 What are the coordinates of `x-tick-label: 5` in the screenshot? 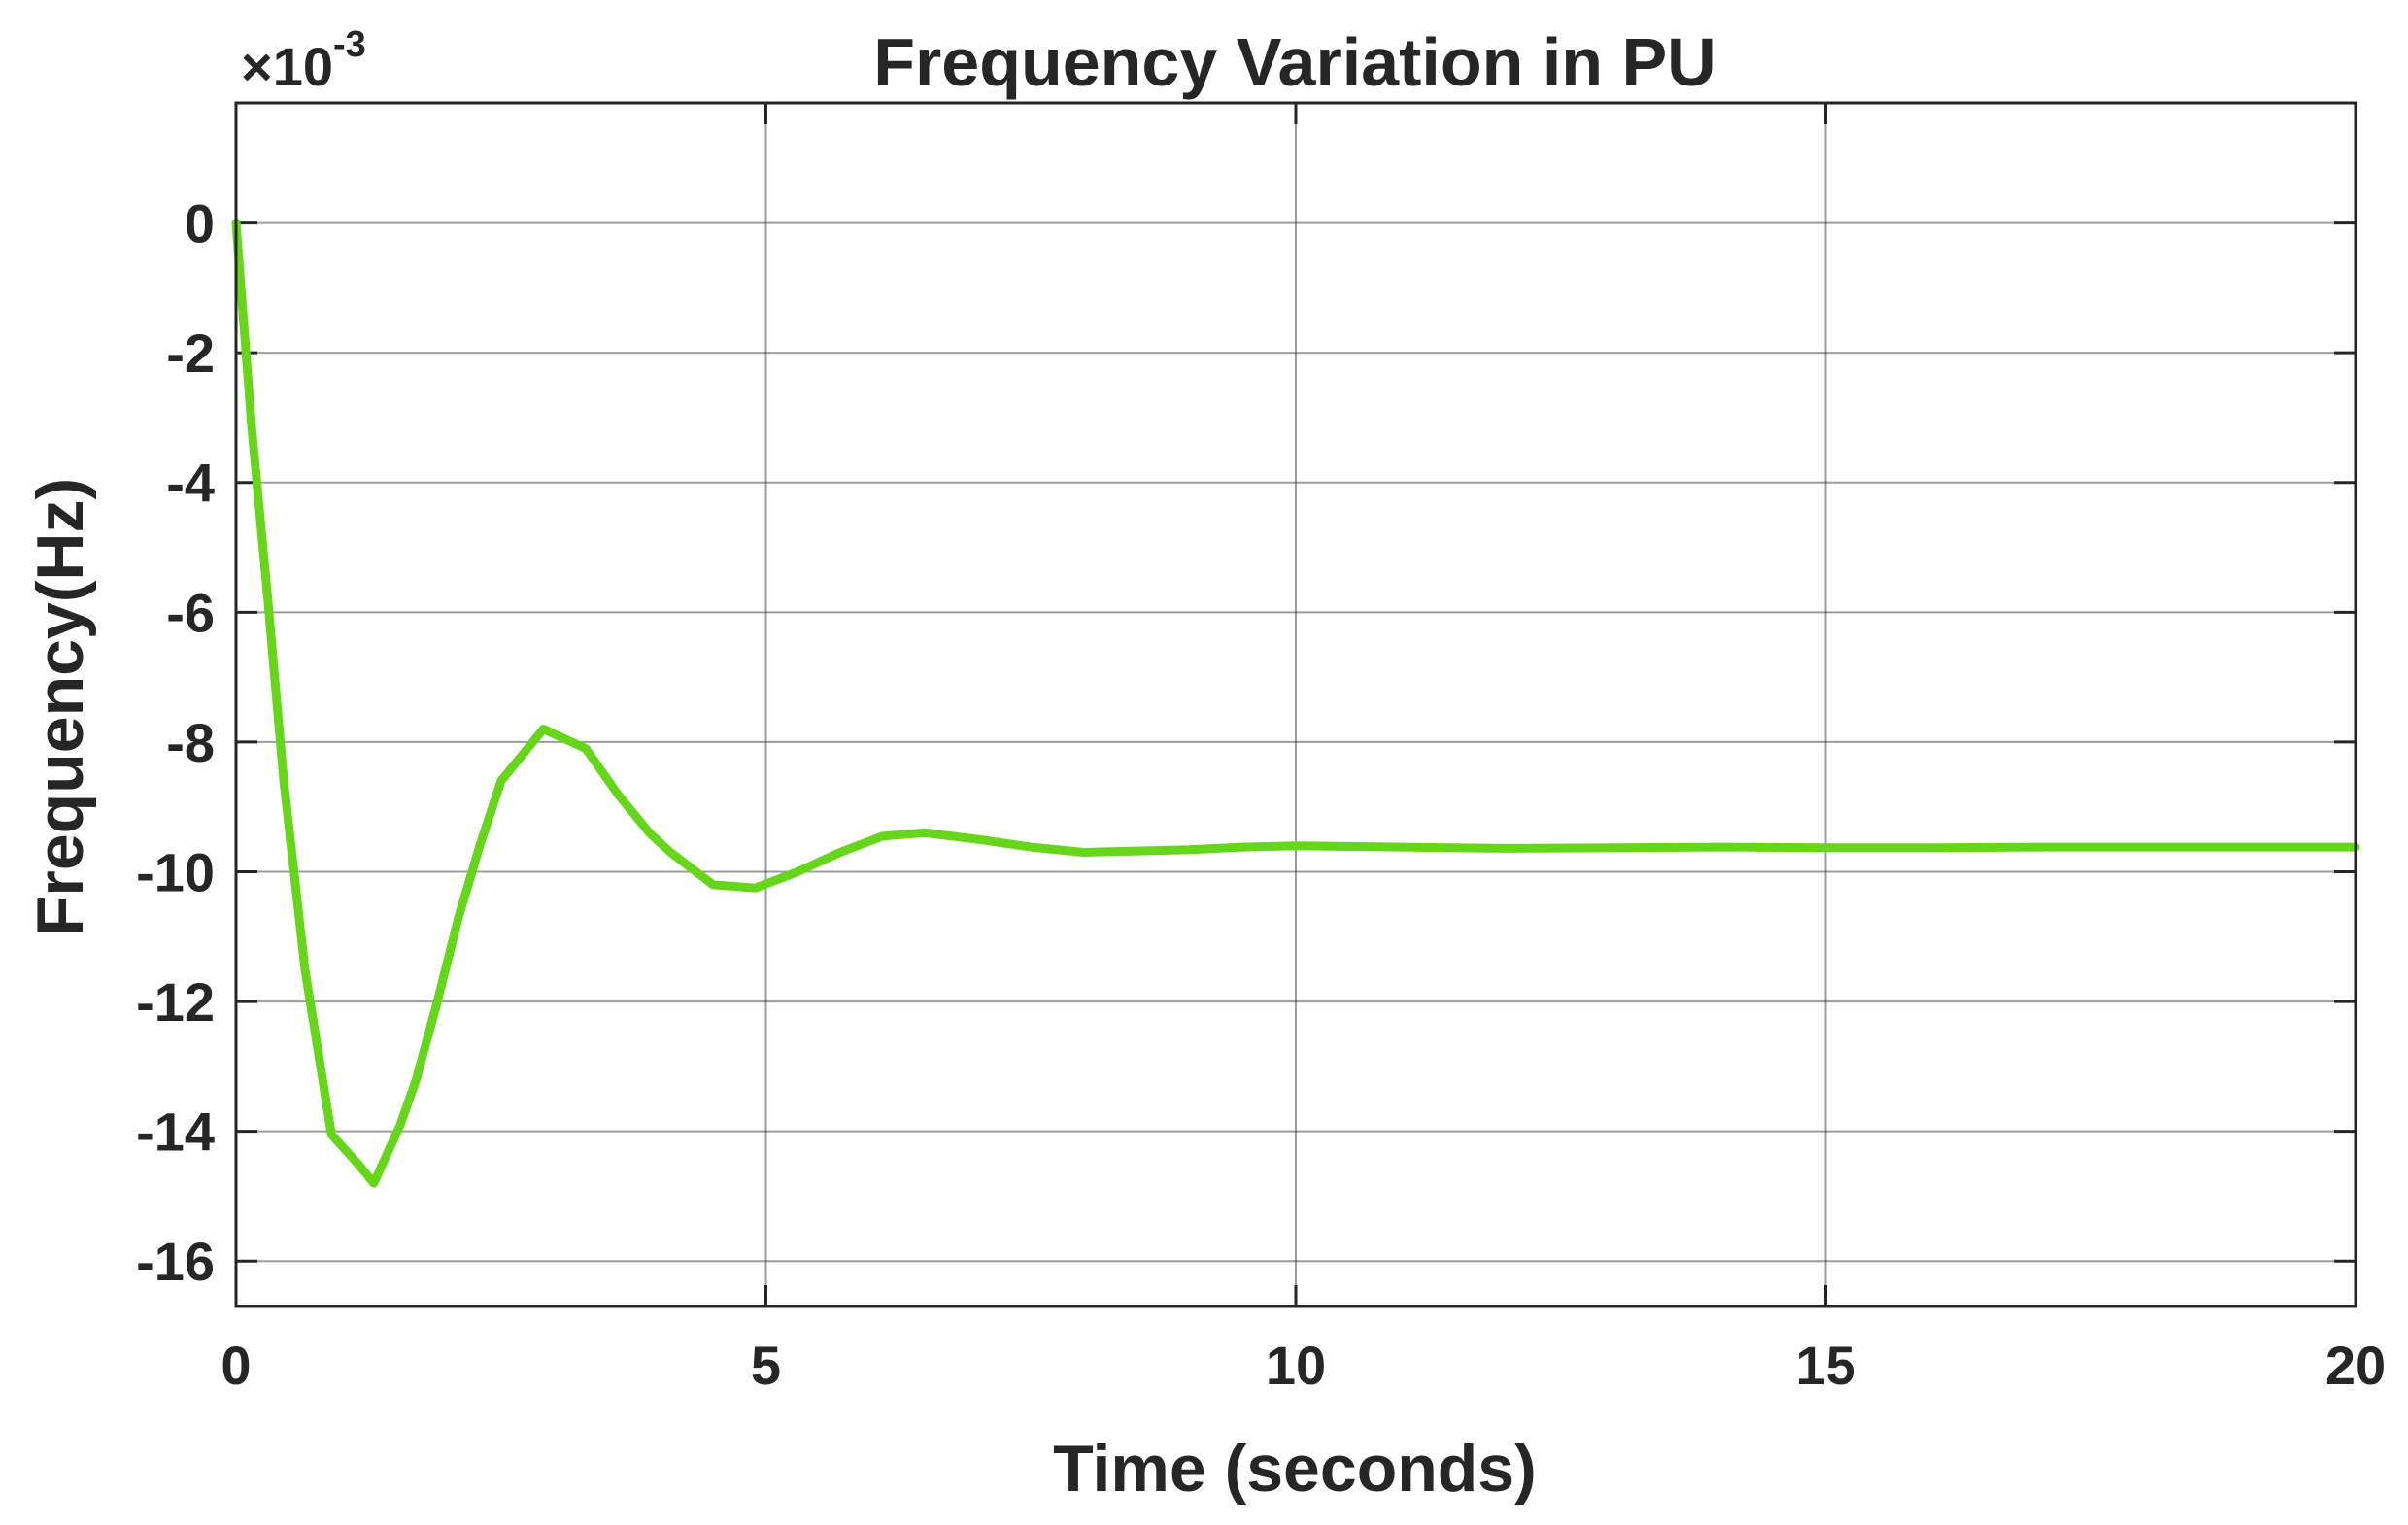 It's located at (766, 1366).